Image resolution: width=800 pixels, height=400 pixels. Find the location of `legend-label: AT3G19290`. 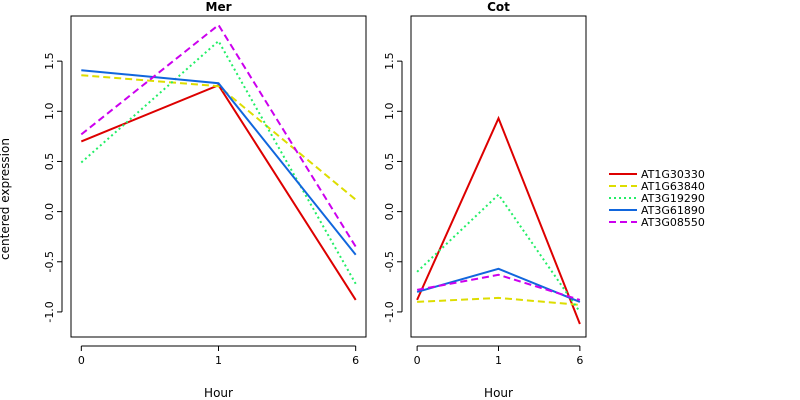

legend-label: AT3G19290 is located at coordinates (673, 198).